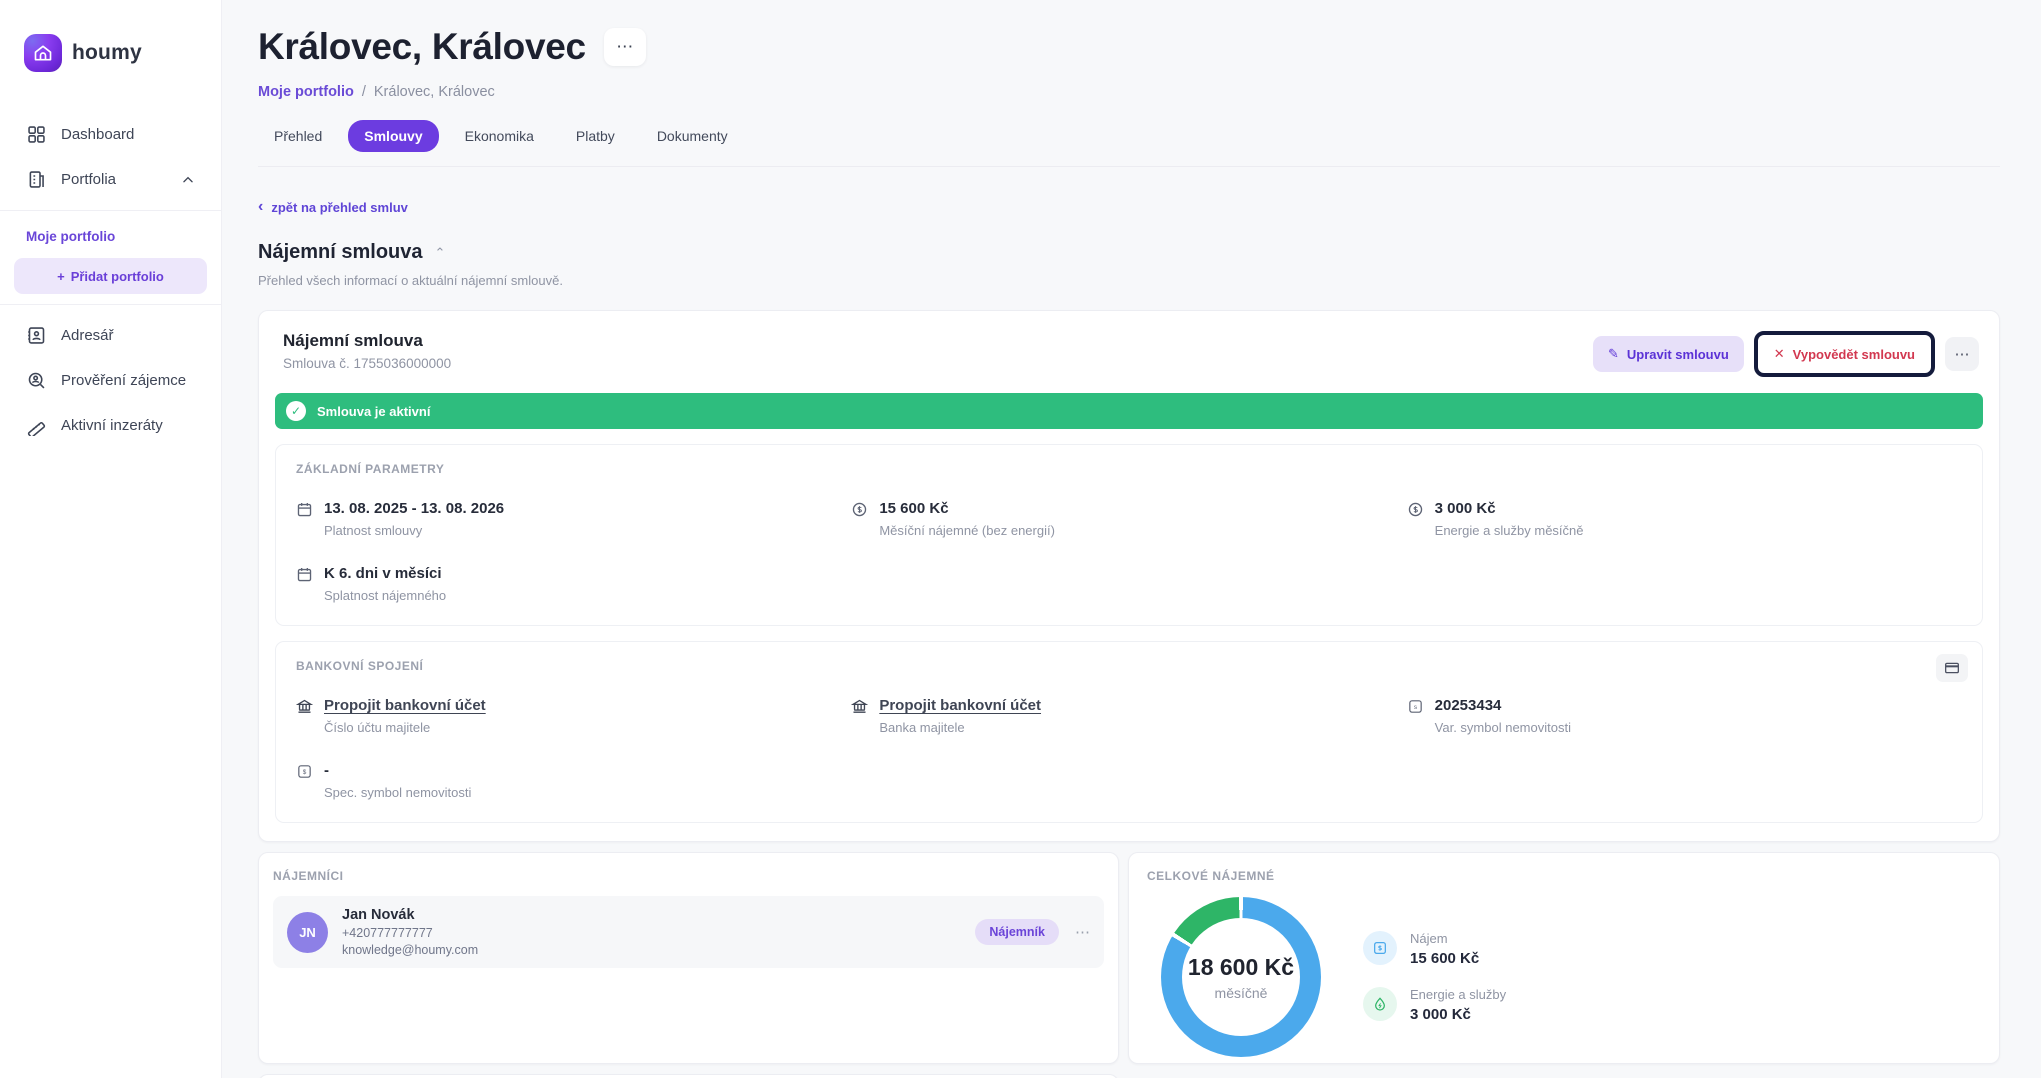  What do you see at coordinates (1434, 1005) in the screenshot?
I see `legend-item-energie: Energie a služby 3 000 Kč` at bounding box center [1434, 1005].